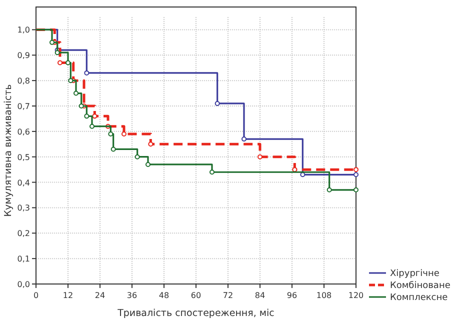 The image size is (459, 328). Describe the element at coordinates (415, 274) in the screenshot. I see `legend-label: Хірургічне` at that location.